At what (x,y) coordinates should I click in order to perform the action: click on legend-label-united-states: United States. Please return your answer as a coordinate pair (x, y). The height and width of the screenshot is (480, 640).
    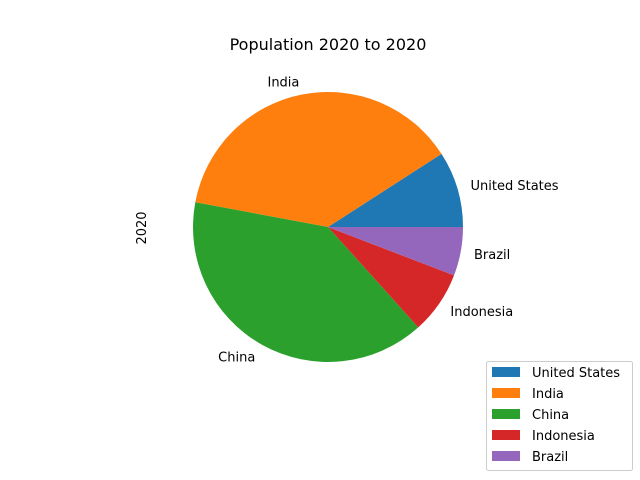
    Looking at the image, I should click on (576, 373).